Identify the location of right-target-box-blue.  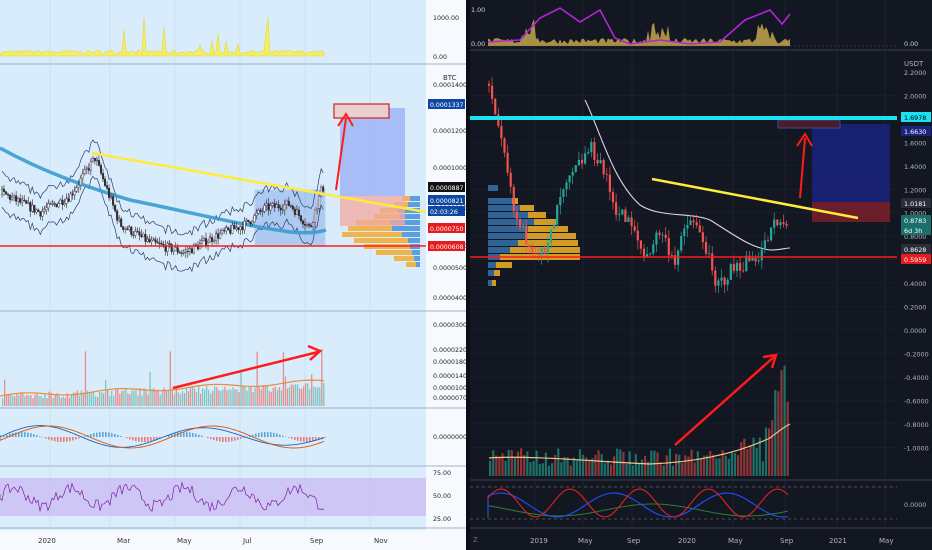
(851, 163).